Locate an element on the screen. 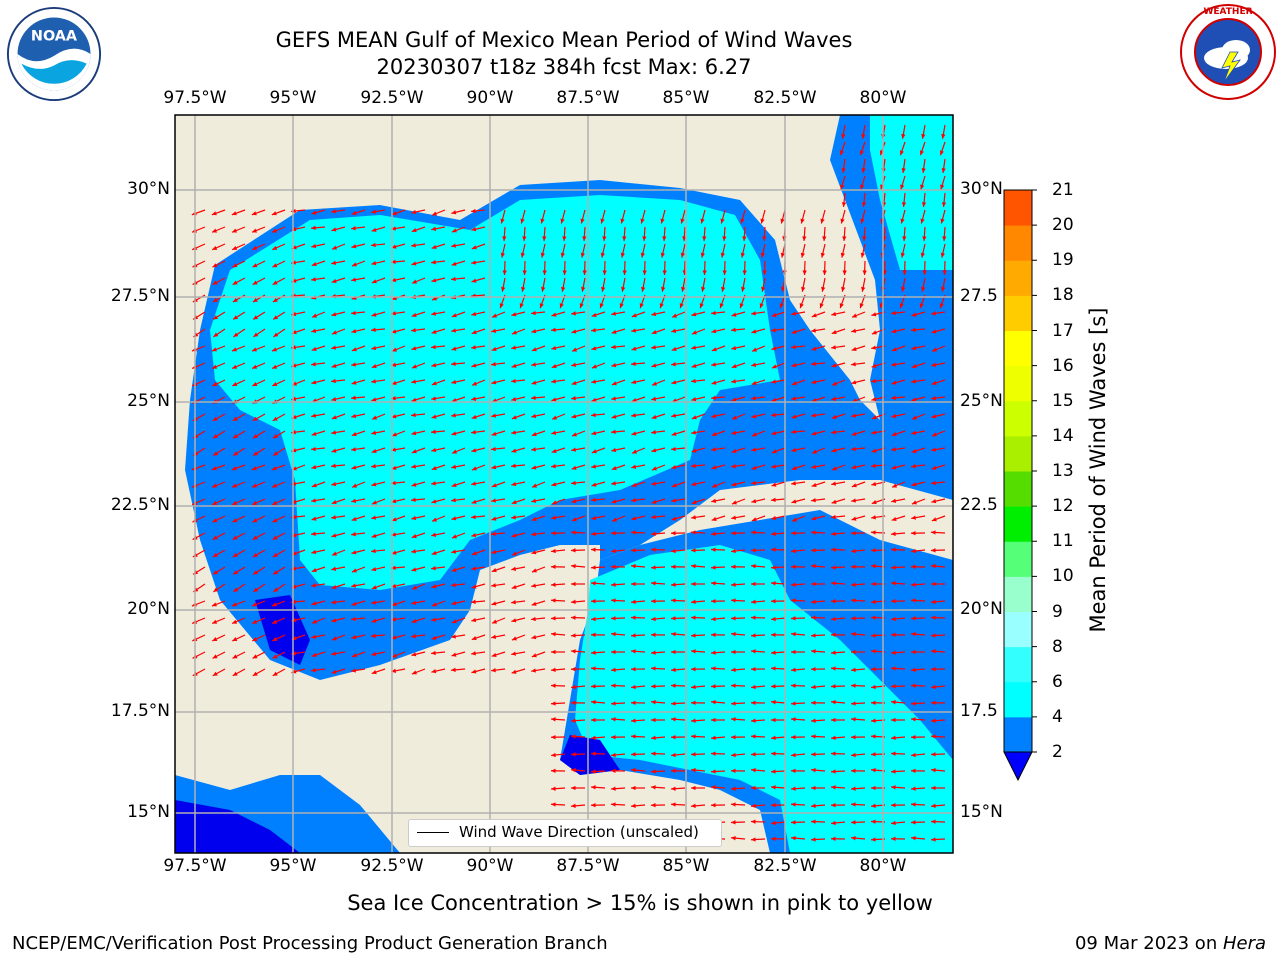 This screenshot has width=1280, height=960. colorbar-under-triangle is located at coordinates (1018, 766).